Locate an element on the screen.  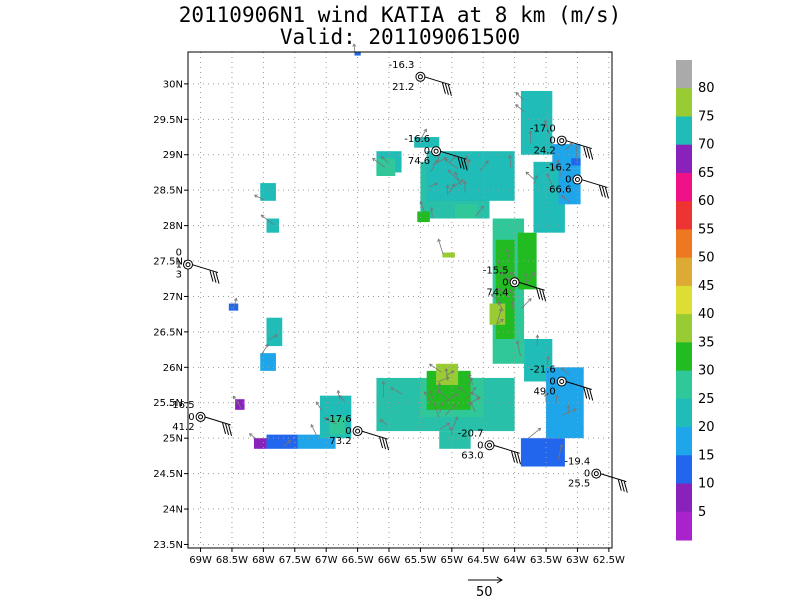
station-height: 73.2 is located at coordinates (340, 441).